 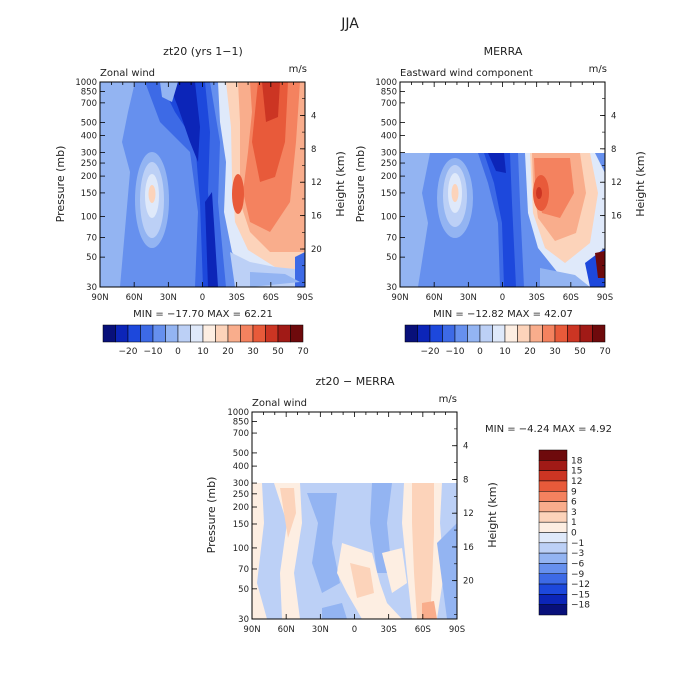 I want to click on y-tick-label: 30, so click(x=91, y=288).